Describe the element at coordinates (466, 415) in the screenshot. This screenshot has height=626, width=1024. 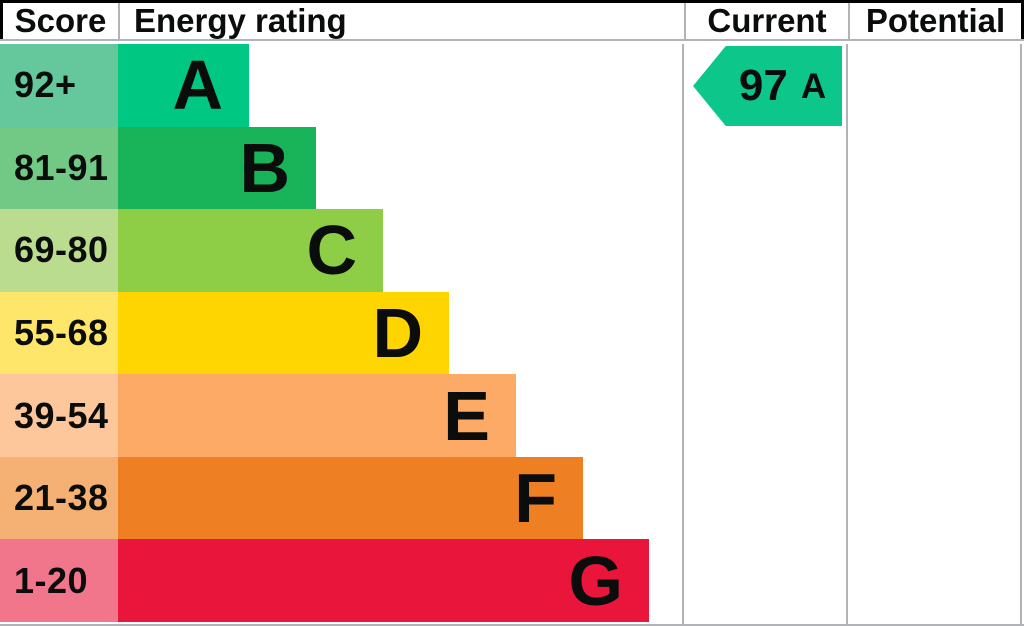
I see `band-letter-e: E` at that location.